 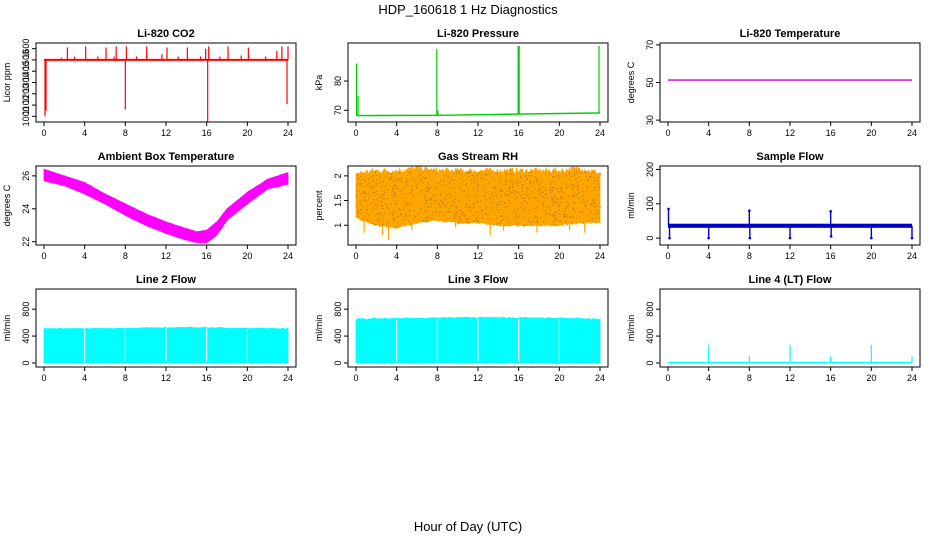 I want to click on y-tick-label: 800, so click(x=650, y=309).